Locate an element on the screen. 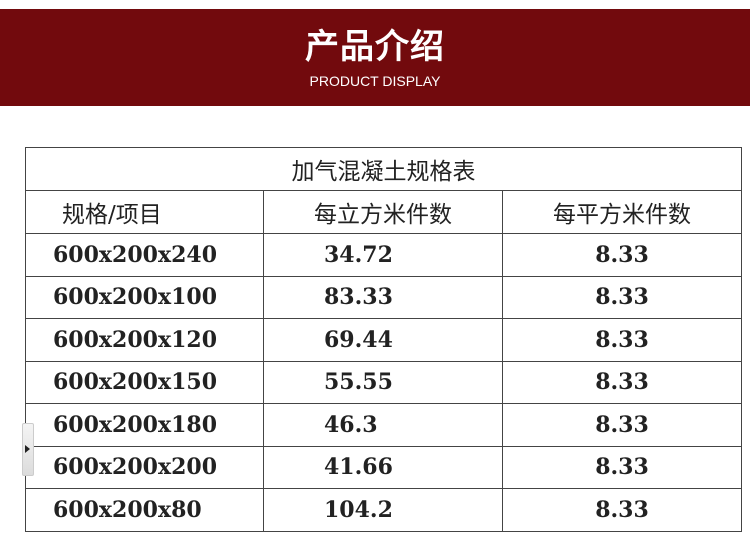 This screenshot has width=750, height=550. spec-cell: 600x200x200 is located at coordinates (144, 467).